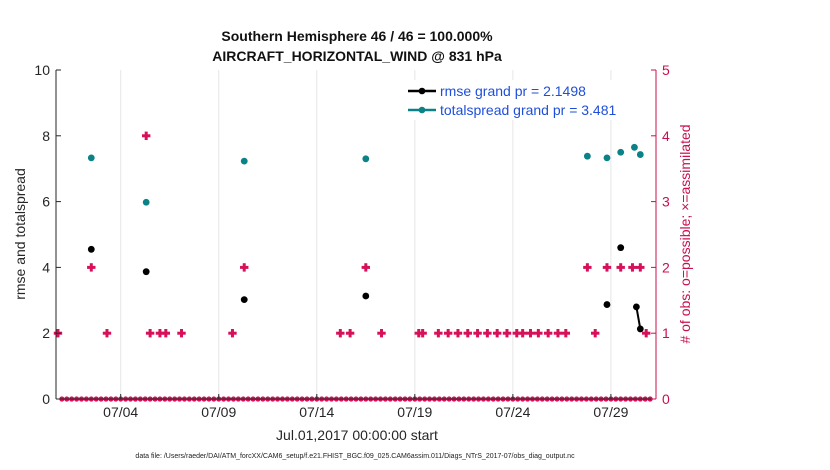  What do you see at coordinates (610, 412) in the screenshot?
I see `x-tick-label: 07/29` at bounding box center [610, 412].